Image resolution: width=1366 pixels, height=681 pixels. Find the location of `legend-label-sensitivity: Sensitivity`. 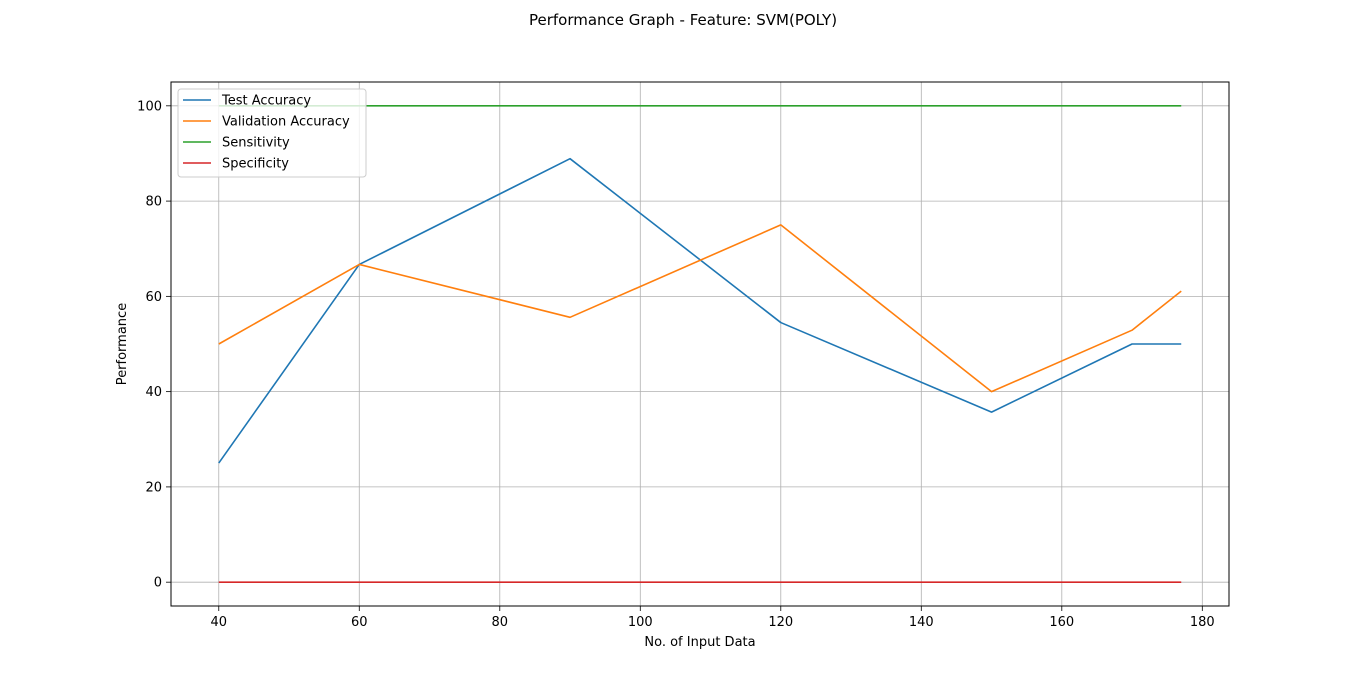

legend-label-sensitivity: Sensitivity is located at coordinates (256, 143).